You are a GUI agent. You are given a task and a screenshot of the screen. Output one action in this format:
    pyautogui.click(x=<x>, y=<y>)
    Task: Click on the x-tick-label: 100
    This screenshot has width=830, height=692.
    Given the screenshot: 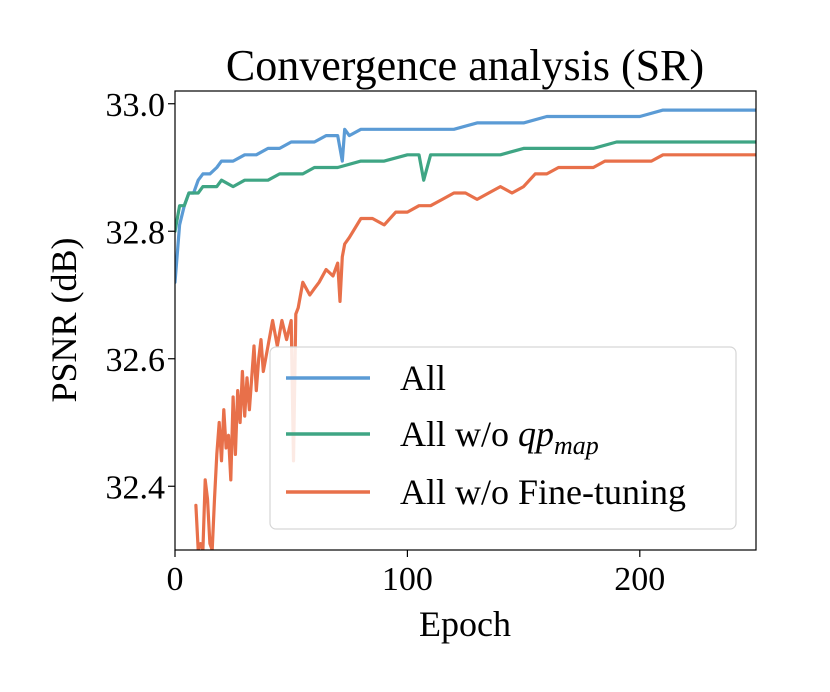 What is the action you would take?
    pyautogui.click(x=407, y=579)
    